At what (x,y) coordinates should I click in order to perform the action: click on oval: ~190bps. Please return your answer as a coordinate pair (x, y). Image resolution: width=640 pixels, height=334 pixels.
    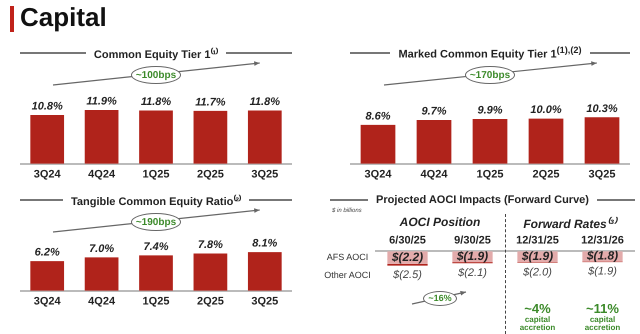
    Looking at the image, I should click on (156, 222).